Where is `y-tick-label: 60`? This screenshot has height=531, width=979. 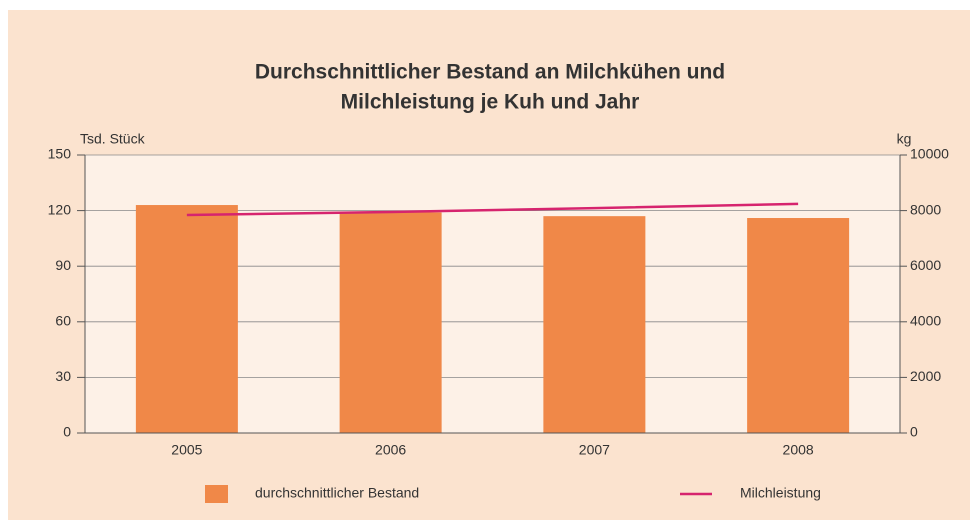 y-tick-label: 60 is located at coordinates (63, 321).